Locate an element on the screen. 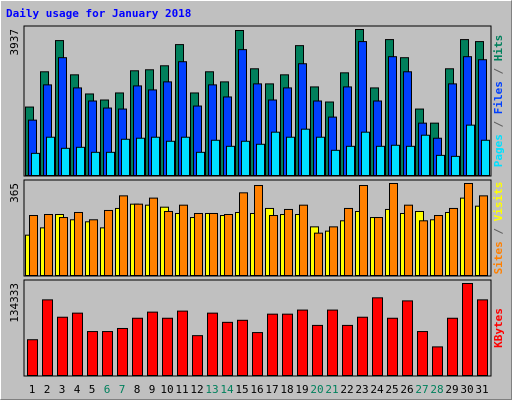 Image resolution: width=512 pixels, height=400 pixels. x-tick-label: 9 is located at coordinates (152, 389).